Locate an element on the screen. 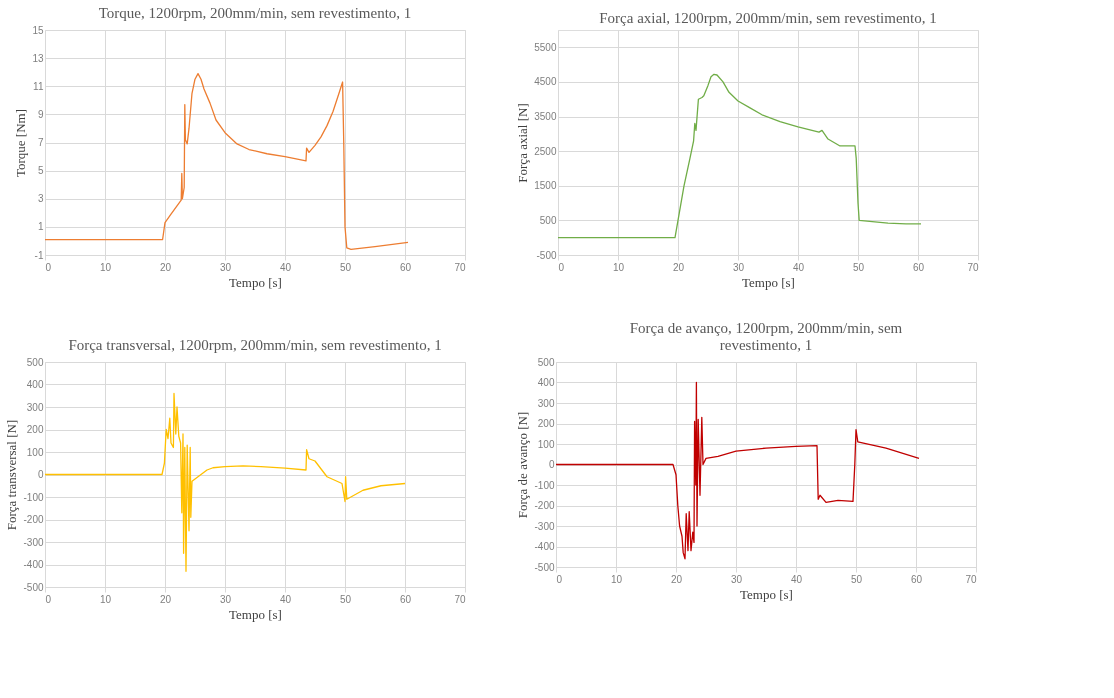 This screenshot has width=1114, height=698. y-tick-label: 13 is located at coordinates (38, 58).